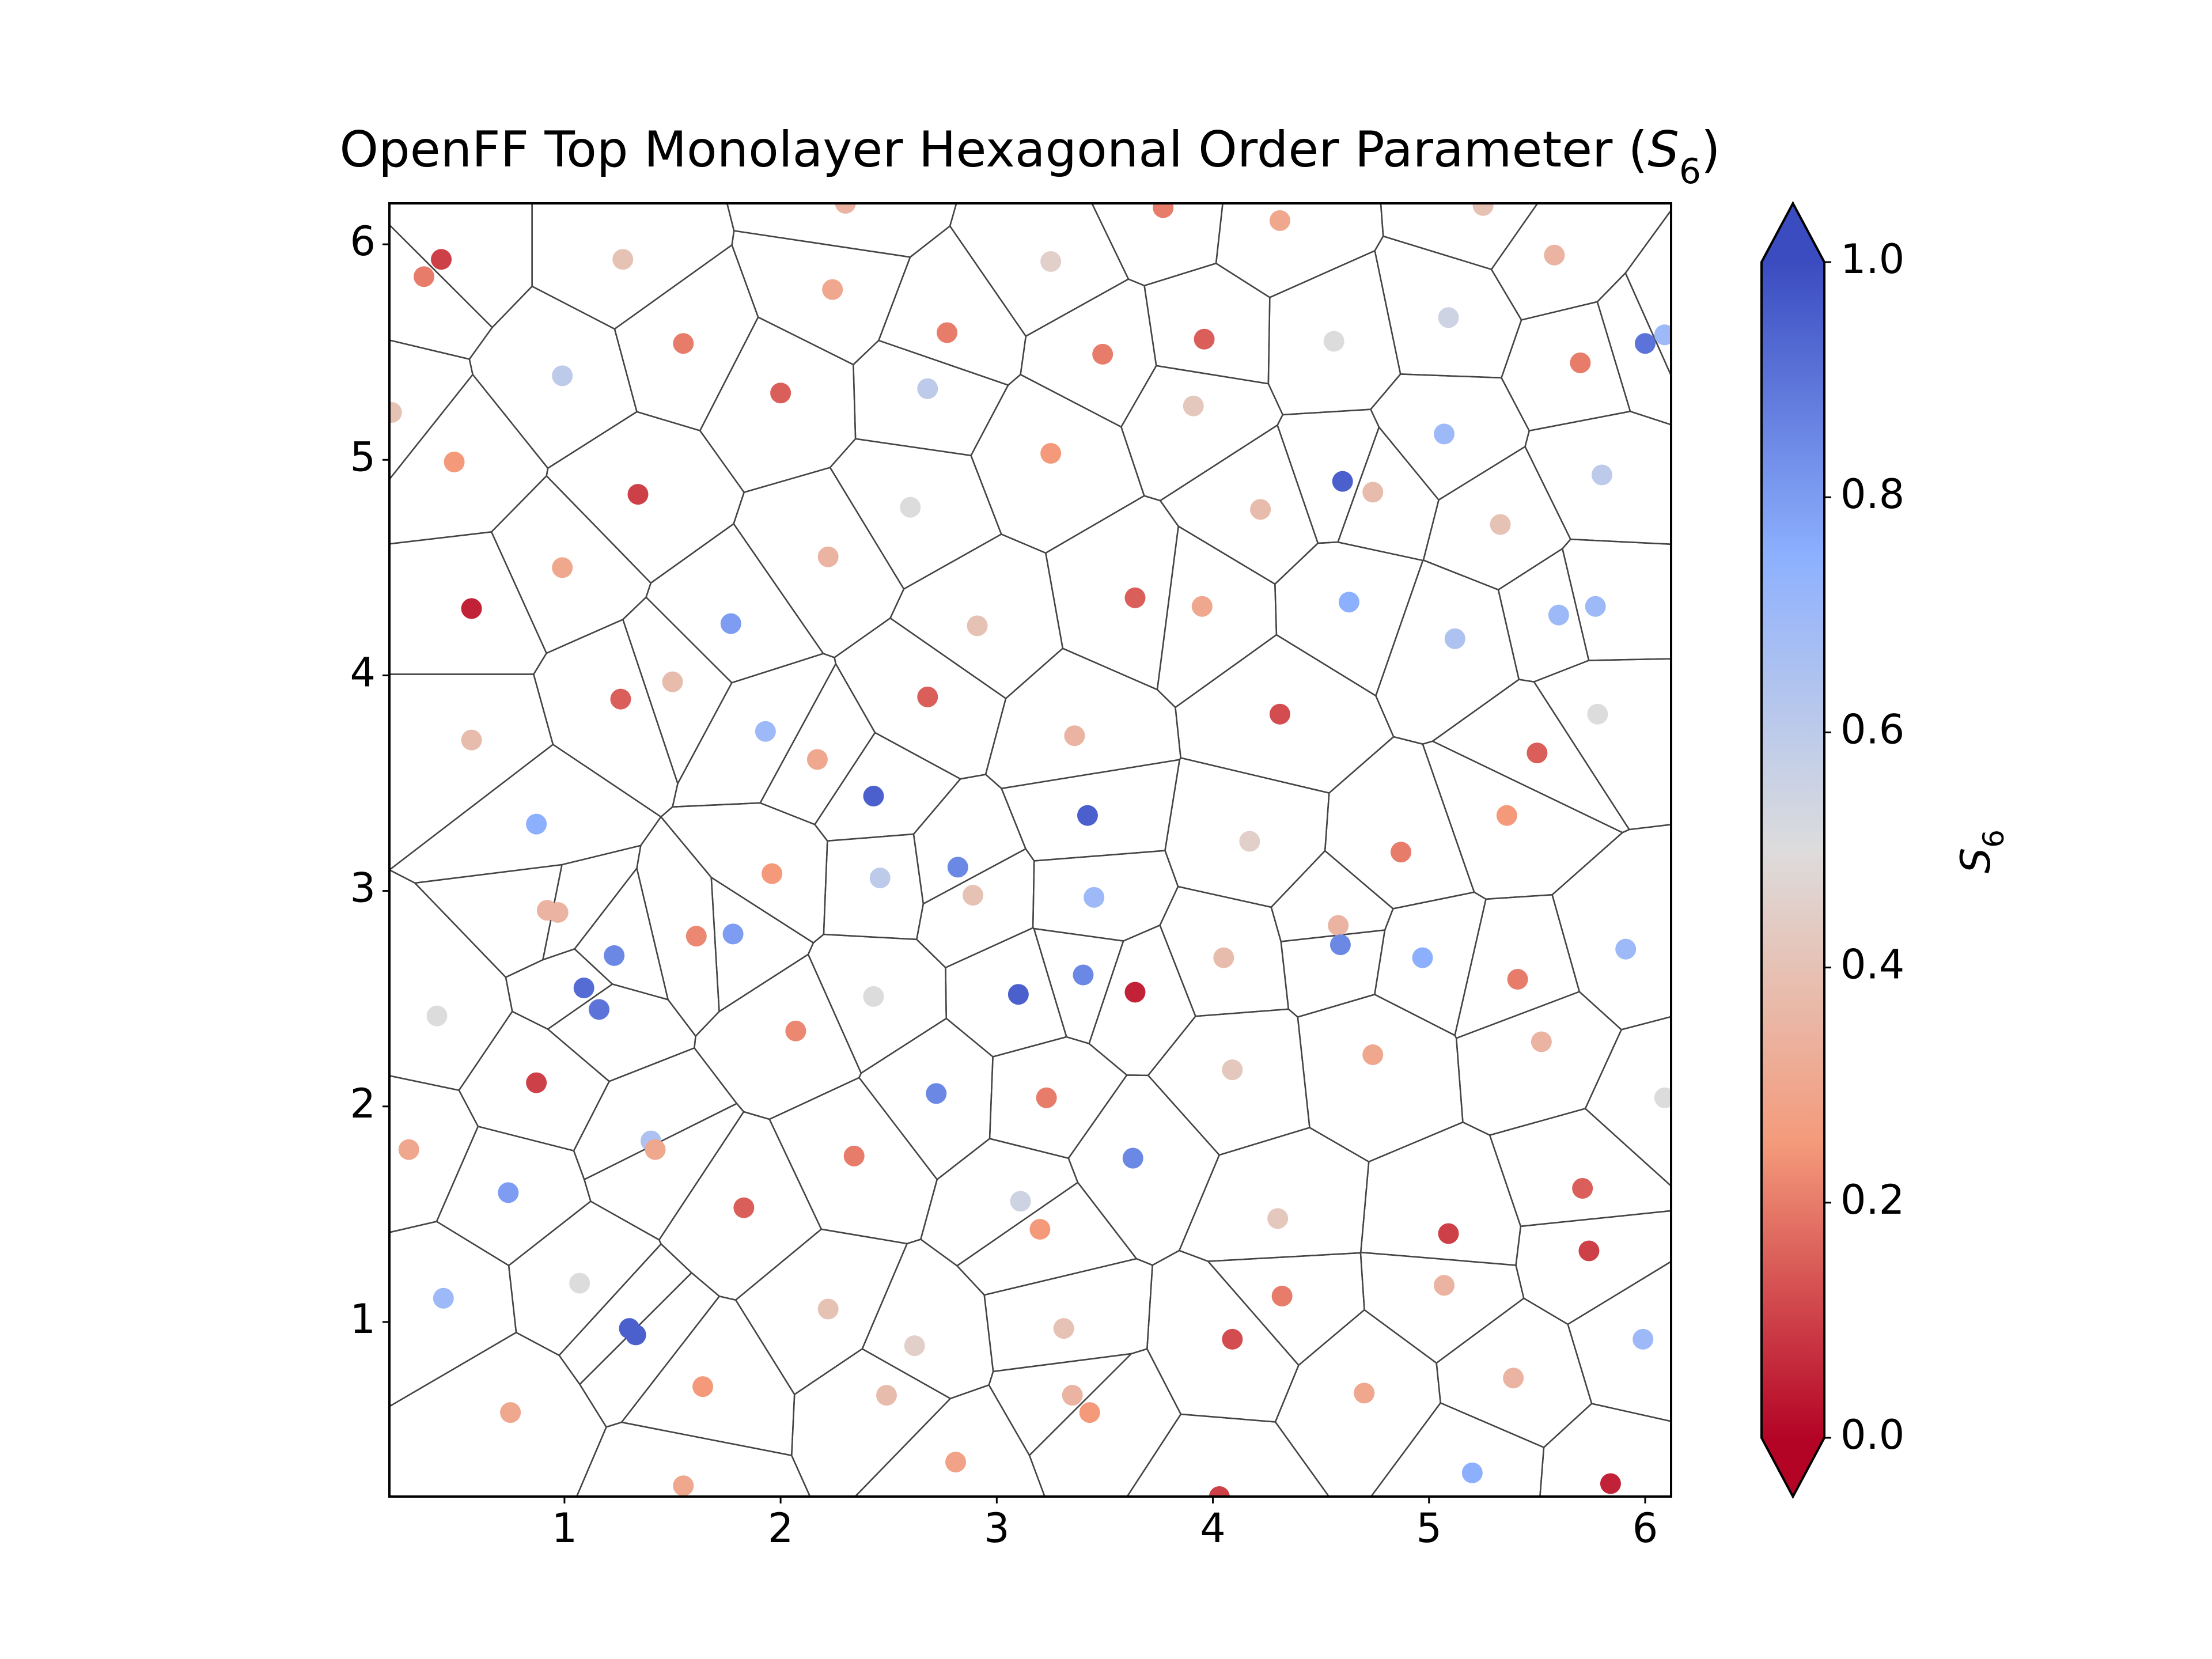 The height and width of the screenshot is (1659, 2212). I want to click on x-tick-label: 1, so click(565, 1528).